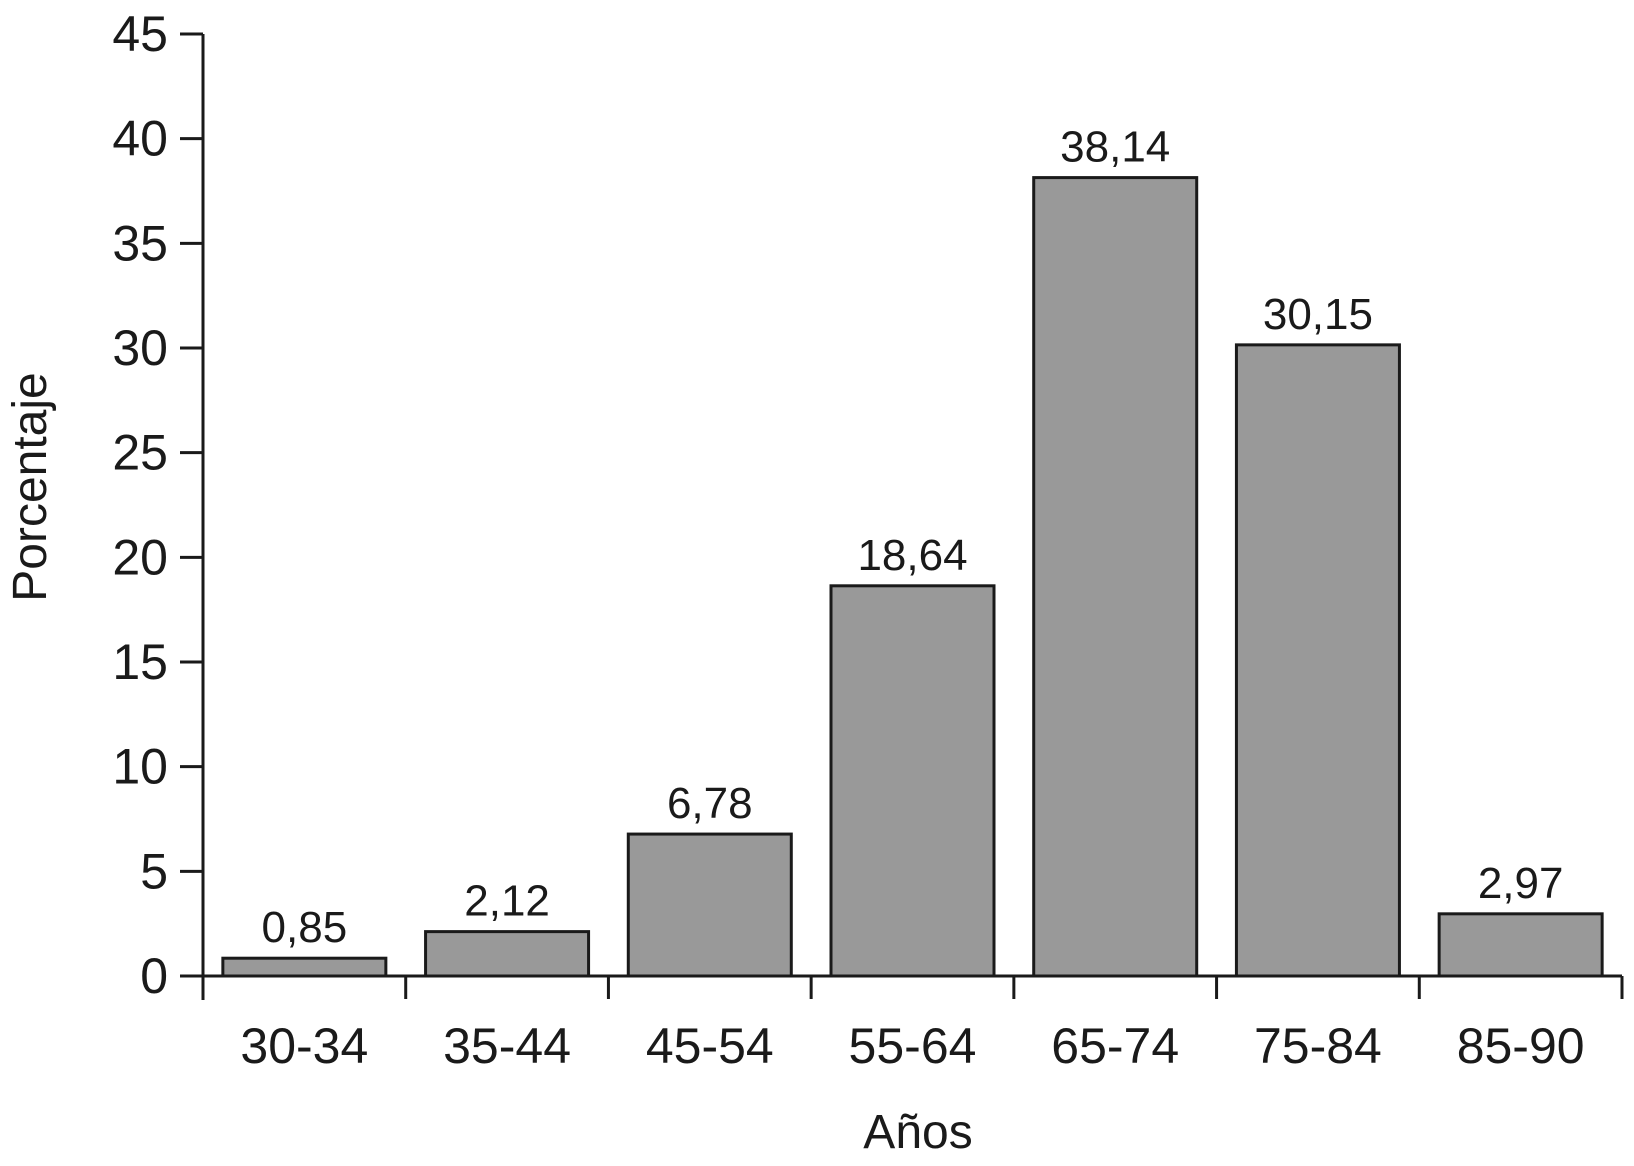  I want to click on bar-value-label: 38,14, so click(1115, 147).